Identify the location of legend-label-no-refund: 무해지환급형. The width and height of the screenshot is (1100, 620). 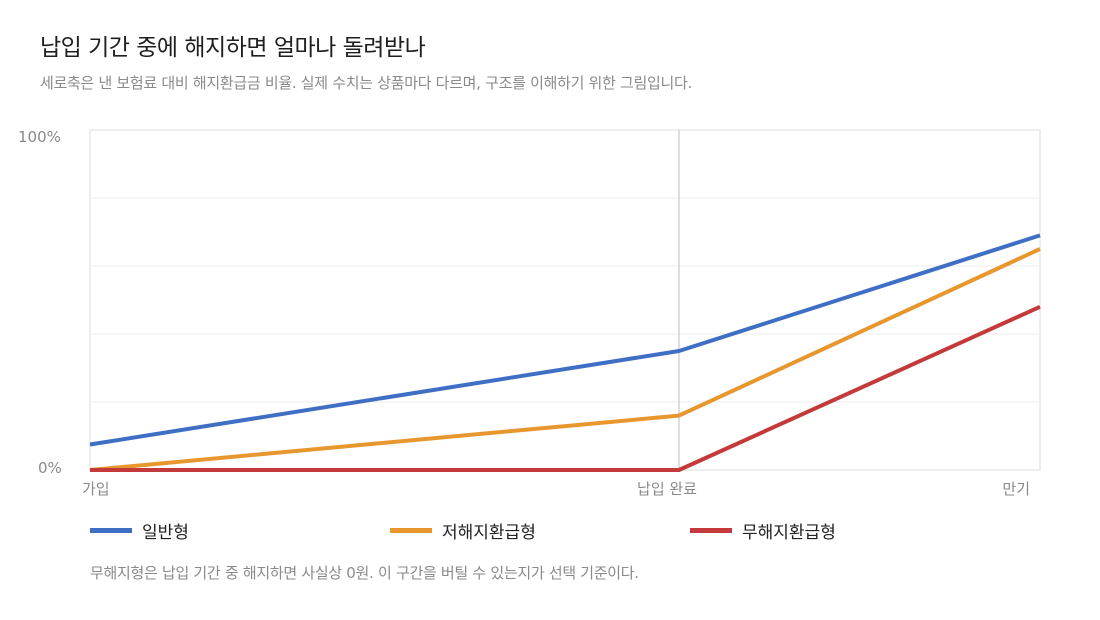
(789, 533).